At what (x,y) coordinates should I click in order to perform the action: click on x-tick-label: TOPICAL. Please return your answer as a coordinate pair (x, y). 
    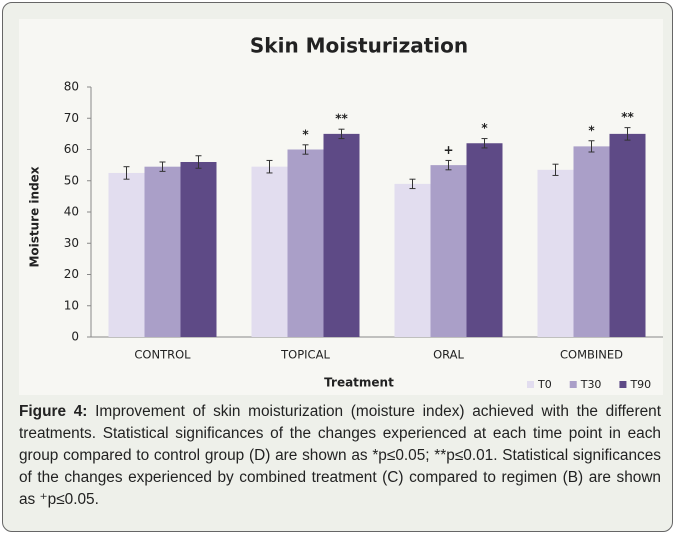
    Looking at the image, I should click on (305, 355).